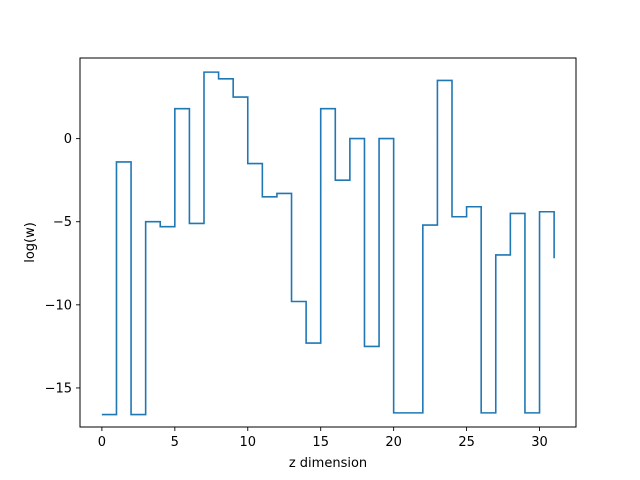 This screenshot has height=480, width=640. I want to click on x-tick-label: 25, so click(466, 442).